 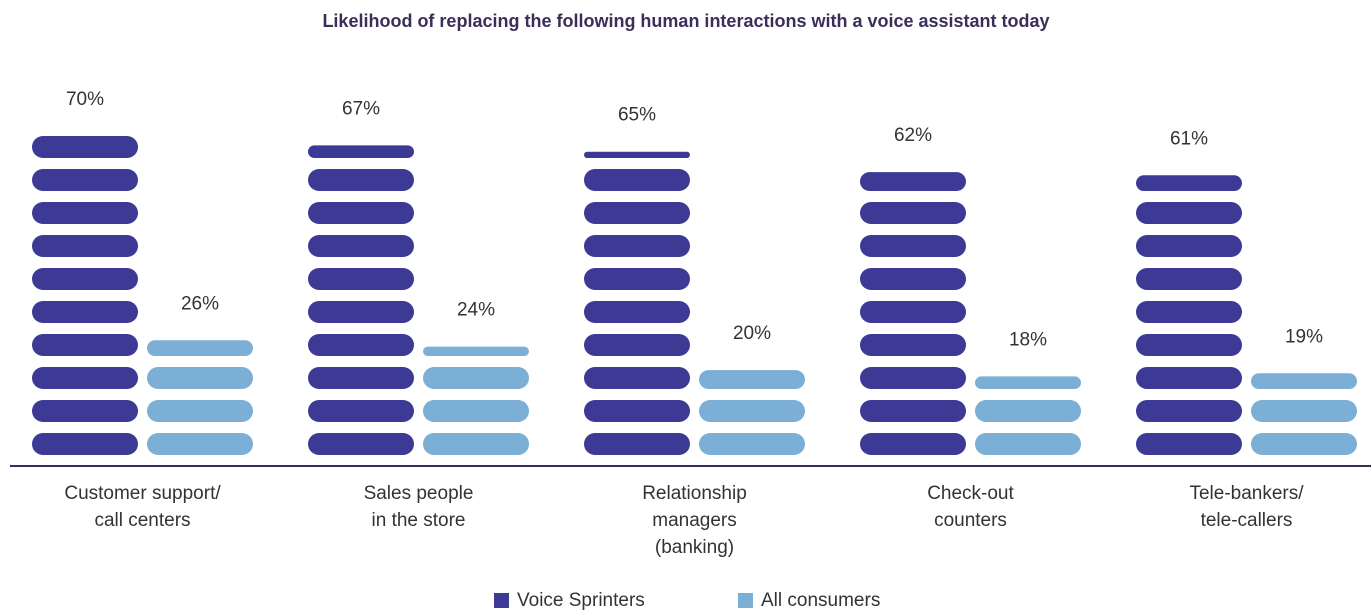 What do you see at coordinates (361, 108) in the screenshot?
I see `value-label: 67%` at bounding box center [361, 108].